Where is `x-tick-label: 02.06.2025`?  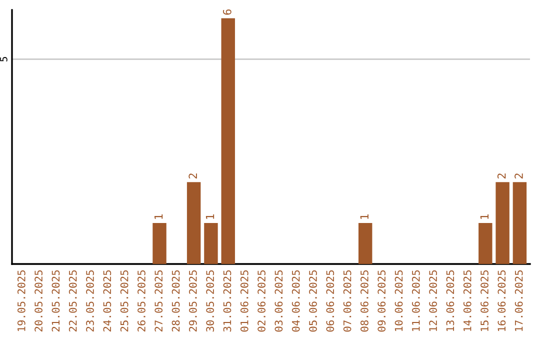 x-tick-label: 02.06.2025 is located at coordinates (262, 301).